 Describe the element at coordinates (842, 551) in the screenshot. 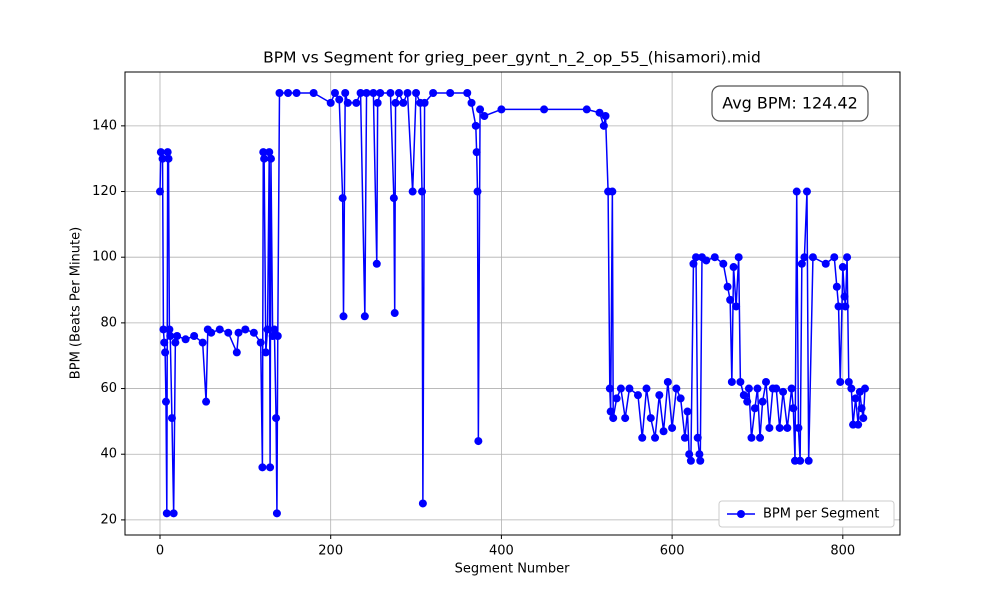

I see `x-tick-label: 800` at that location.